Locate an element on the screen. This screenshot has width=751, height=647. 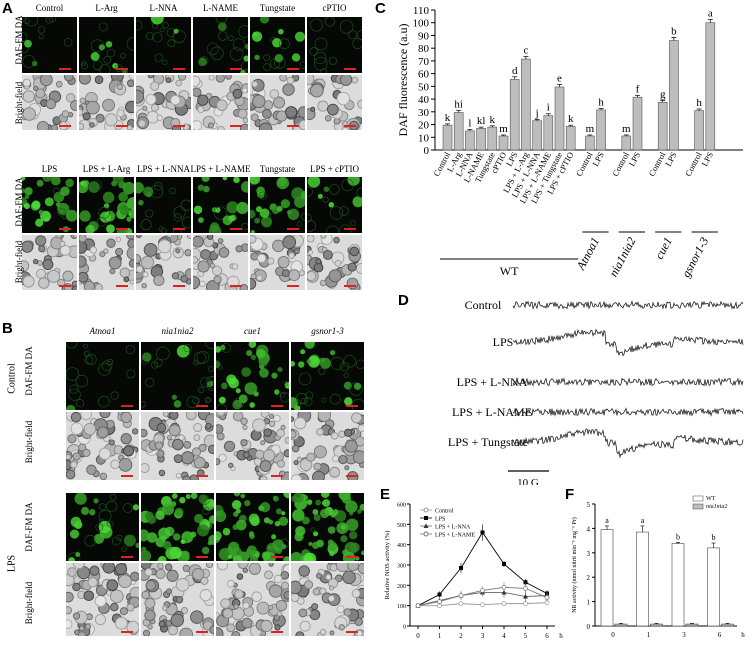
b-control-fluor-2-image is located at coordinates (252, 376).